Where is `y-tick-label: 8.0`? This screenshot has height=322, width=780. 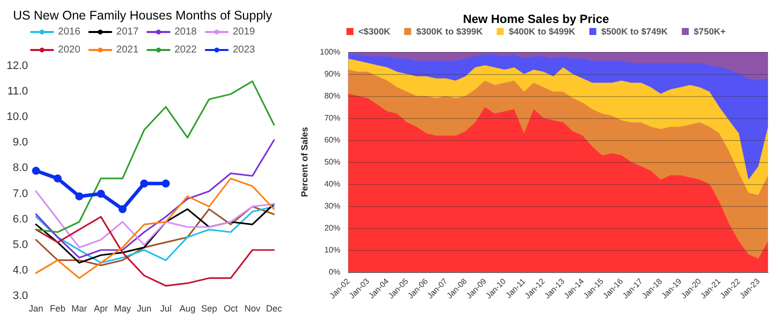 y-tick-label: 8.0 is located at coordinates (20, 168).